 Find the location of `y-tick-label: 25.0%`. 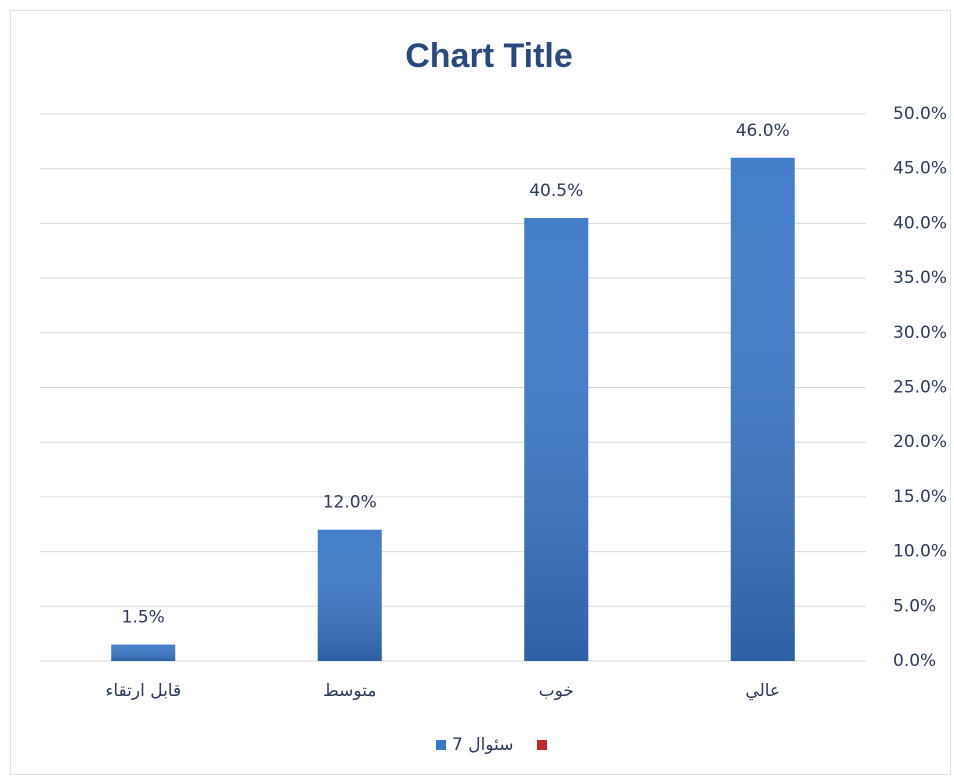

y-tick-label: 25.0% is located at coordinates (920, 388).